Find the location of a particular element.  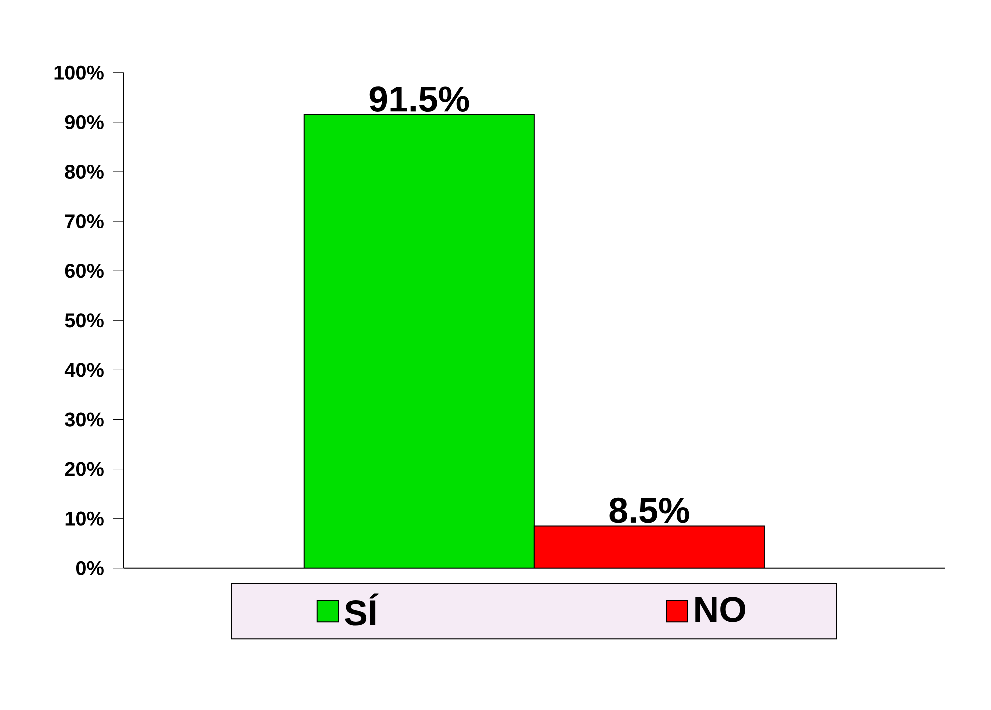

legend-label: NO is located at coordinates (721, 609).